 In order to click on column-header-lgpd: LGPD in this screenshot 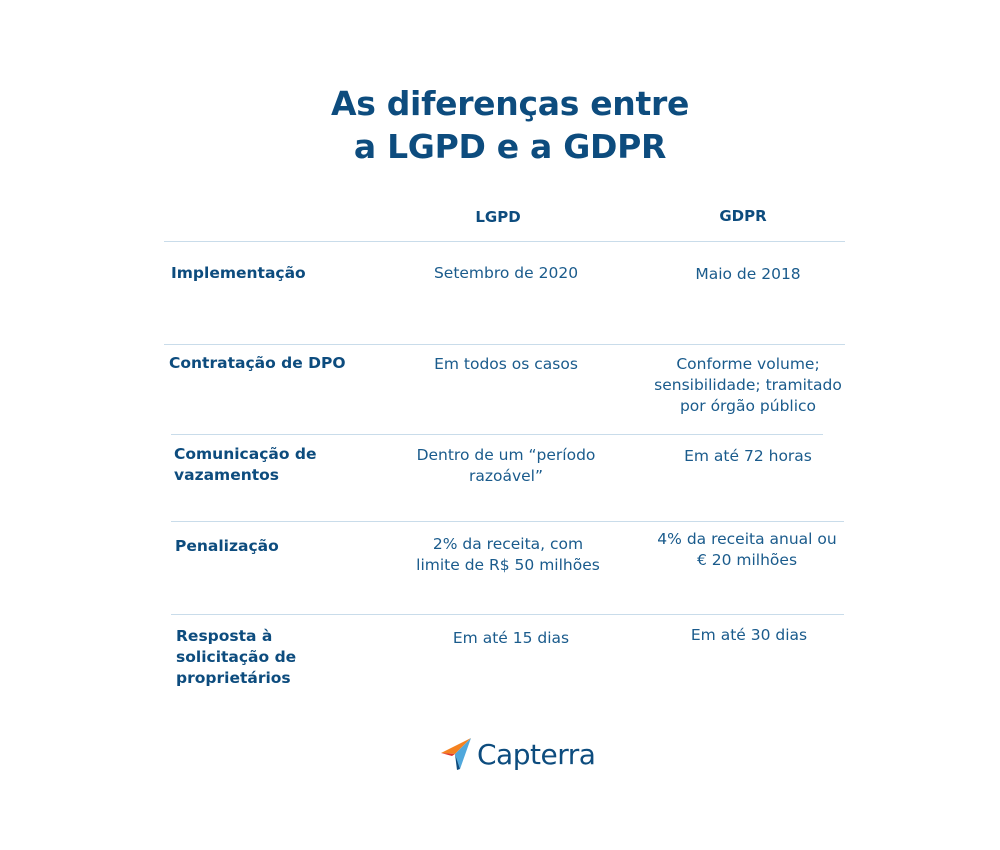, I will do `click(498, 217)`.